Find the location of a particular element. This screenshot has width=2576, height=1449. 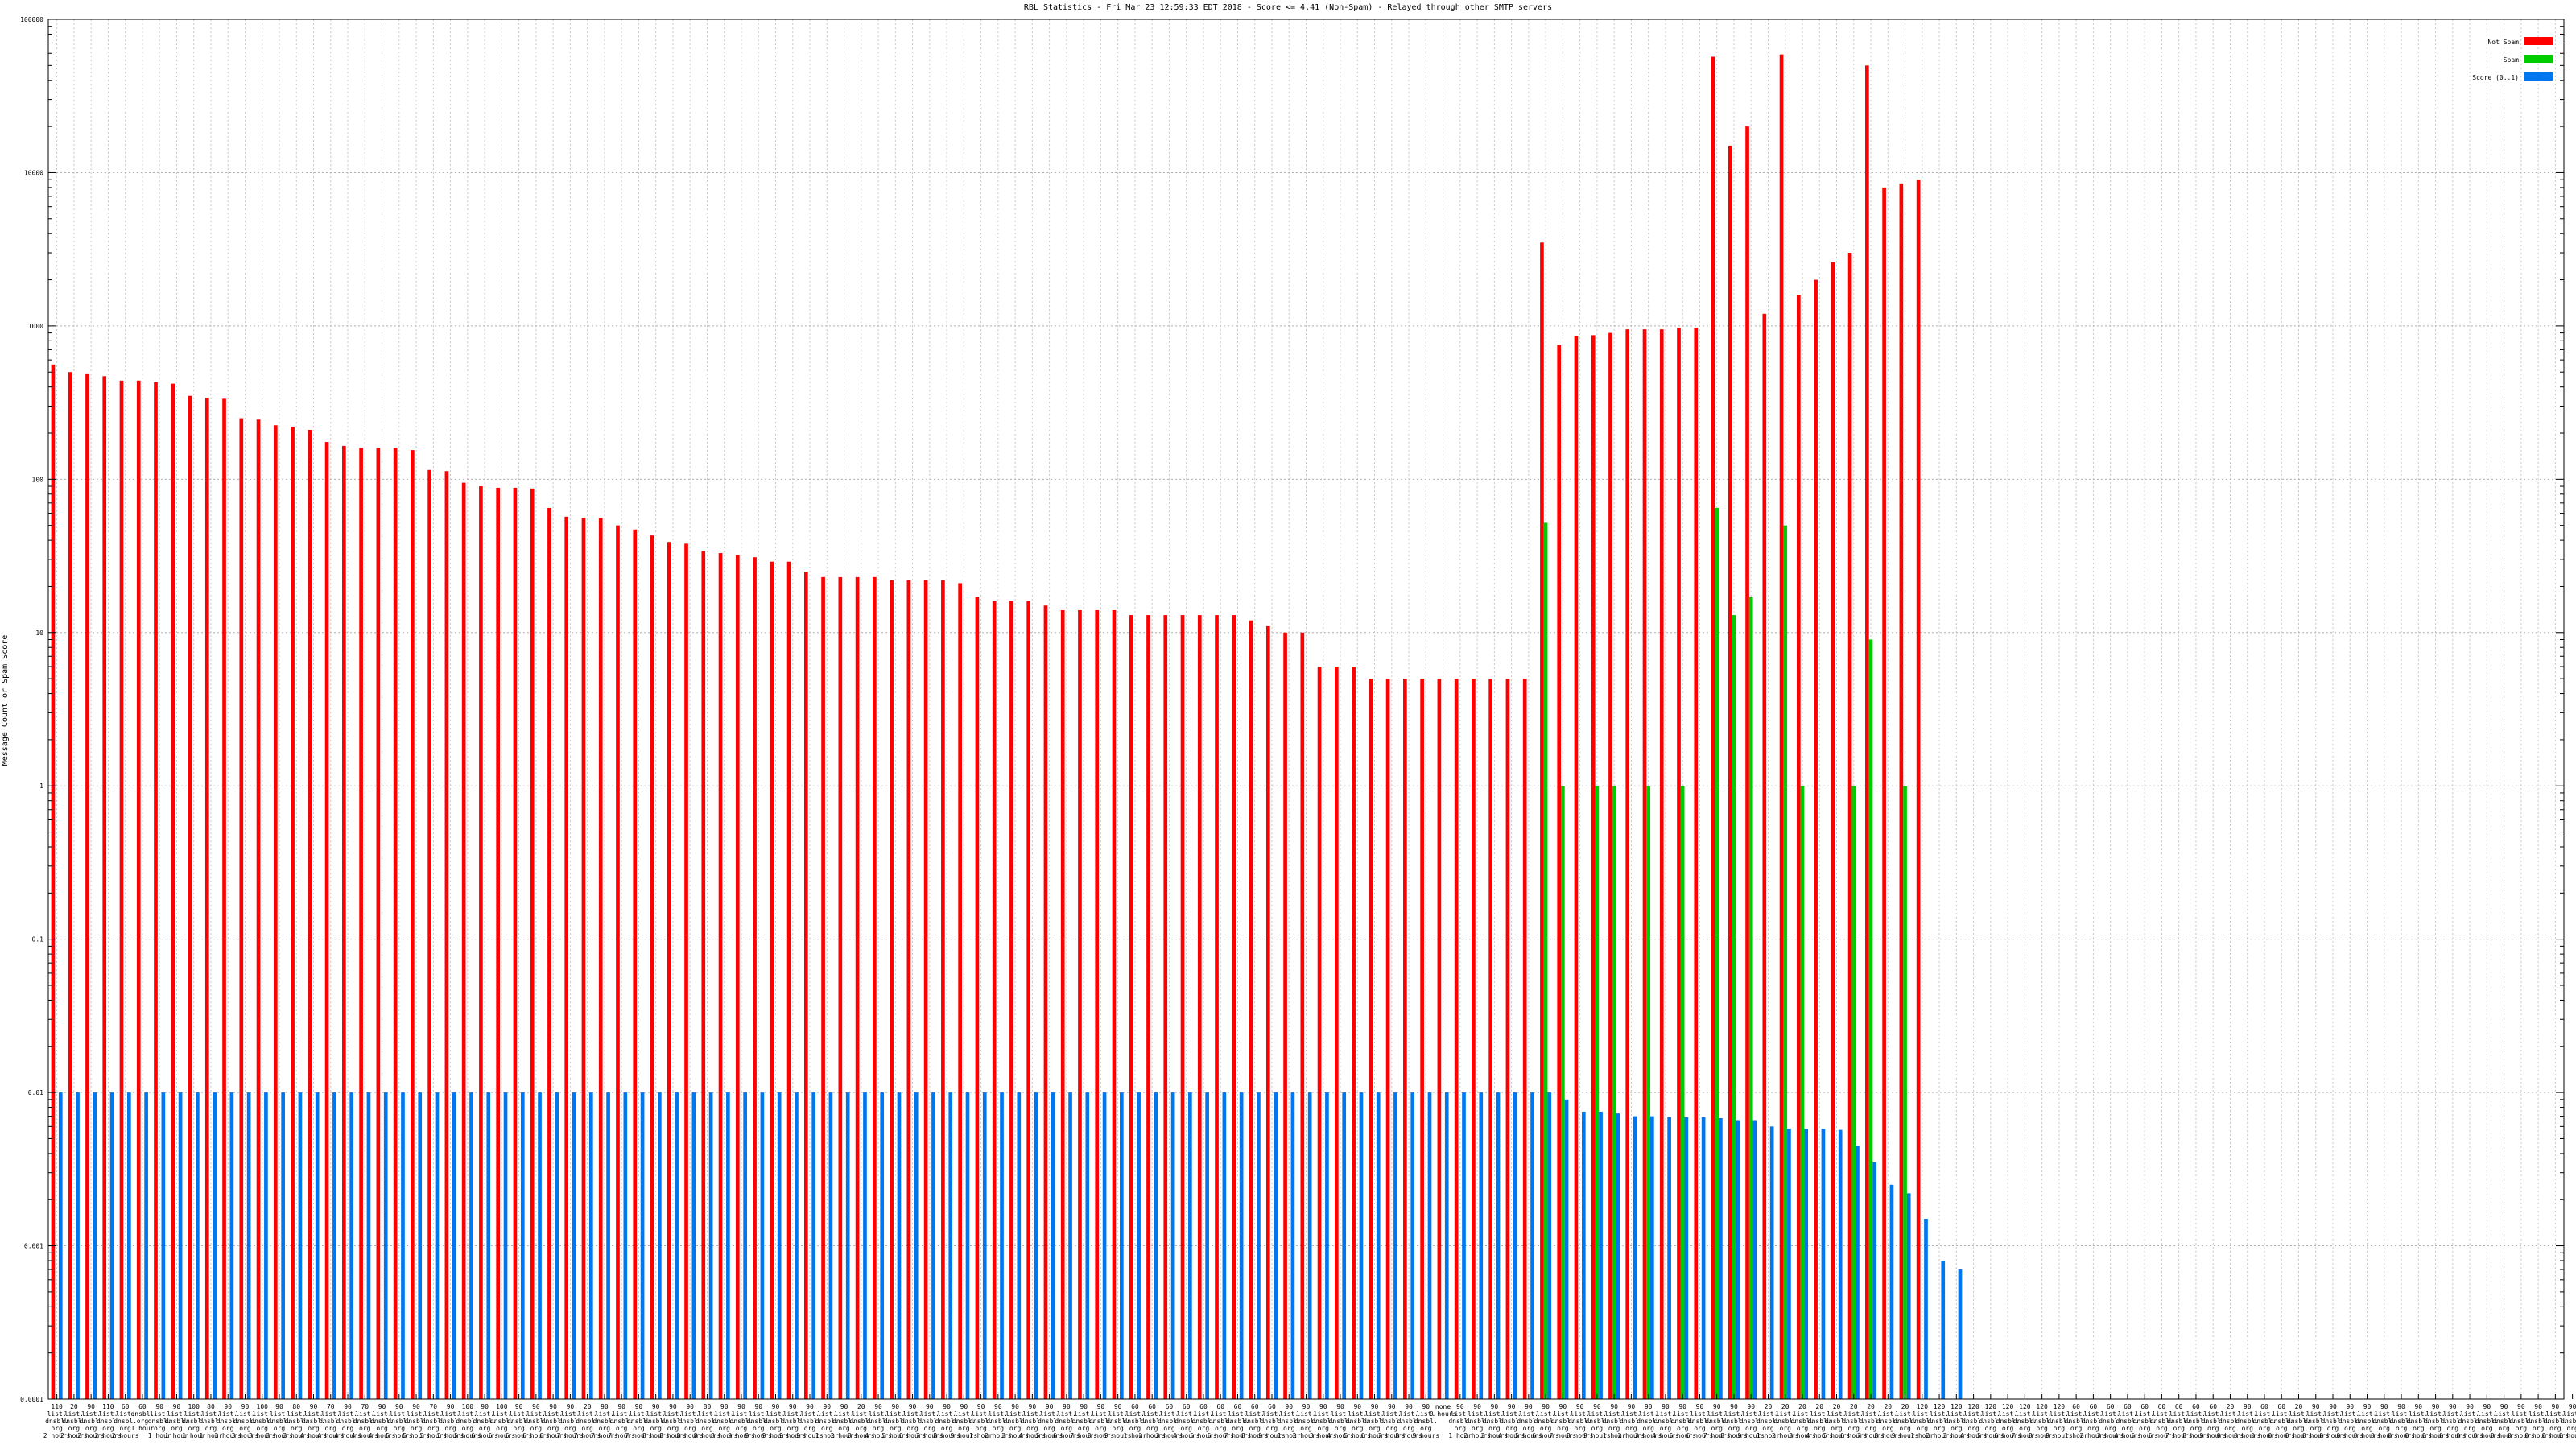

x-tick-label: 60 list. dnsbl. org 5 hours is located at coordinates (2144, 1421).